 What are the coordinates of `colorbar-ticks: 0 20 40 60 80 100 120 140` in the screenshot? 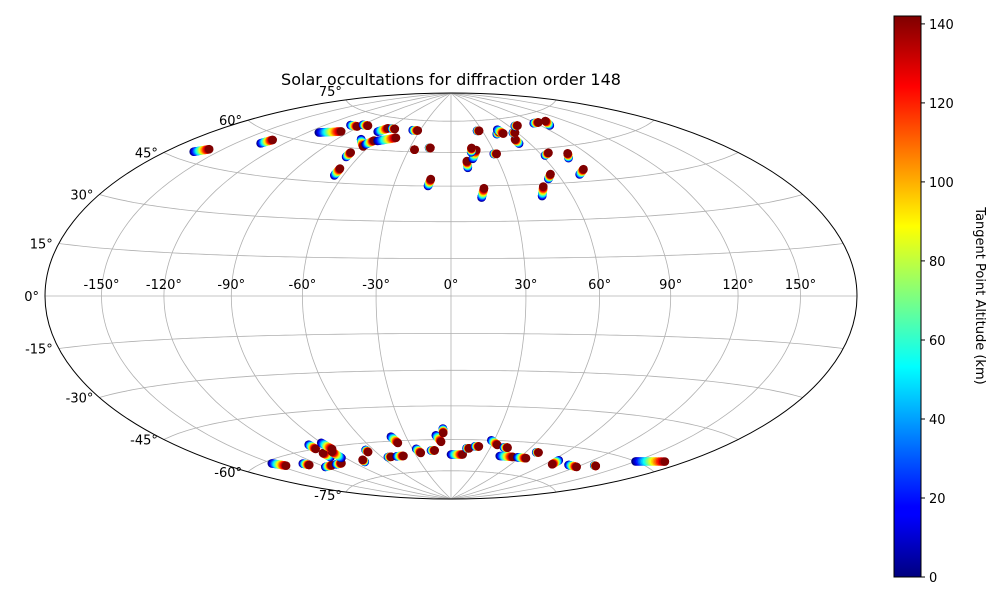 It's located at (937, 302).